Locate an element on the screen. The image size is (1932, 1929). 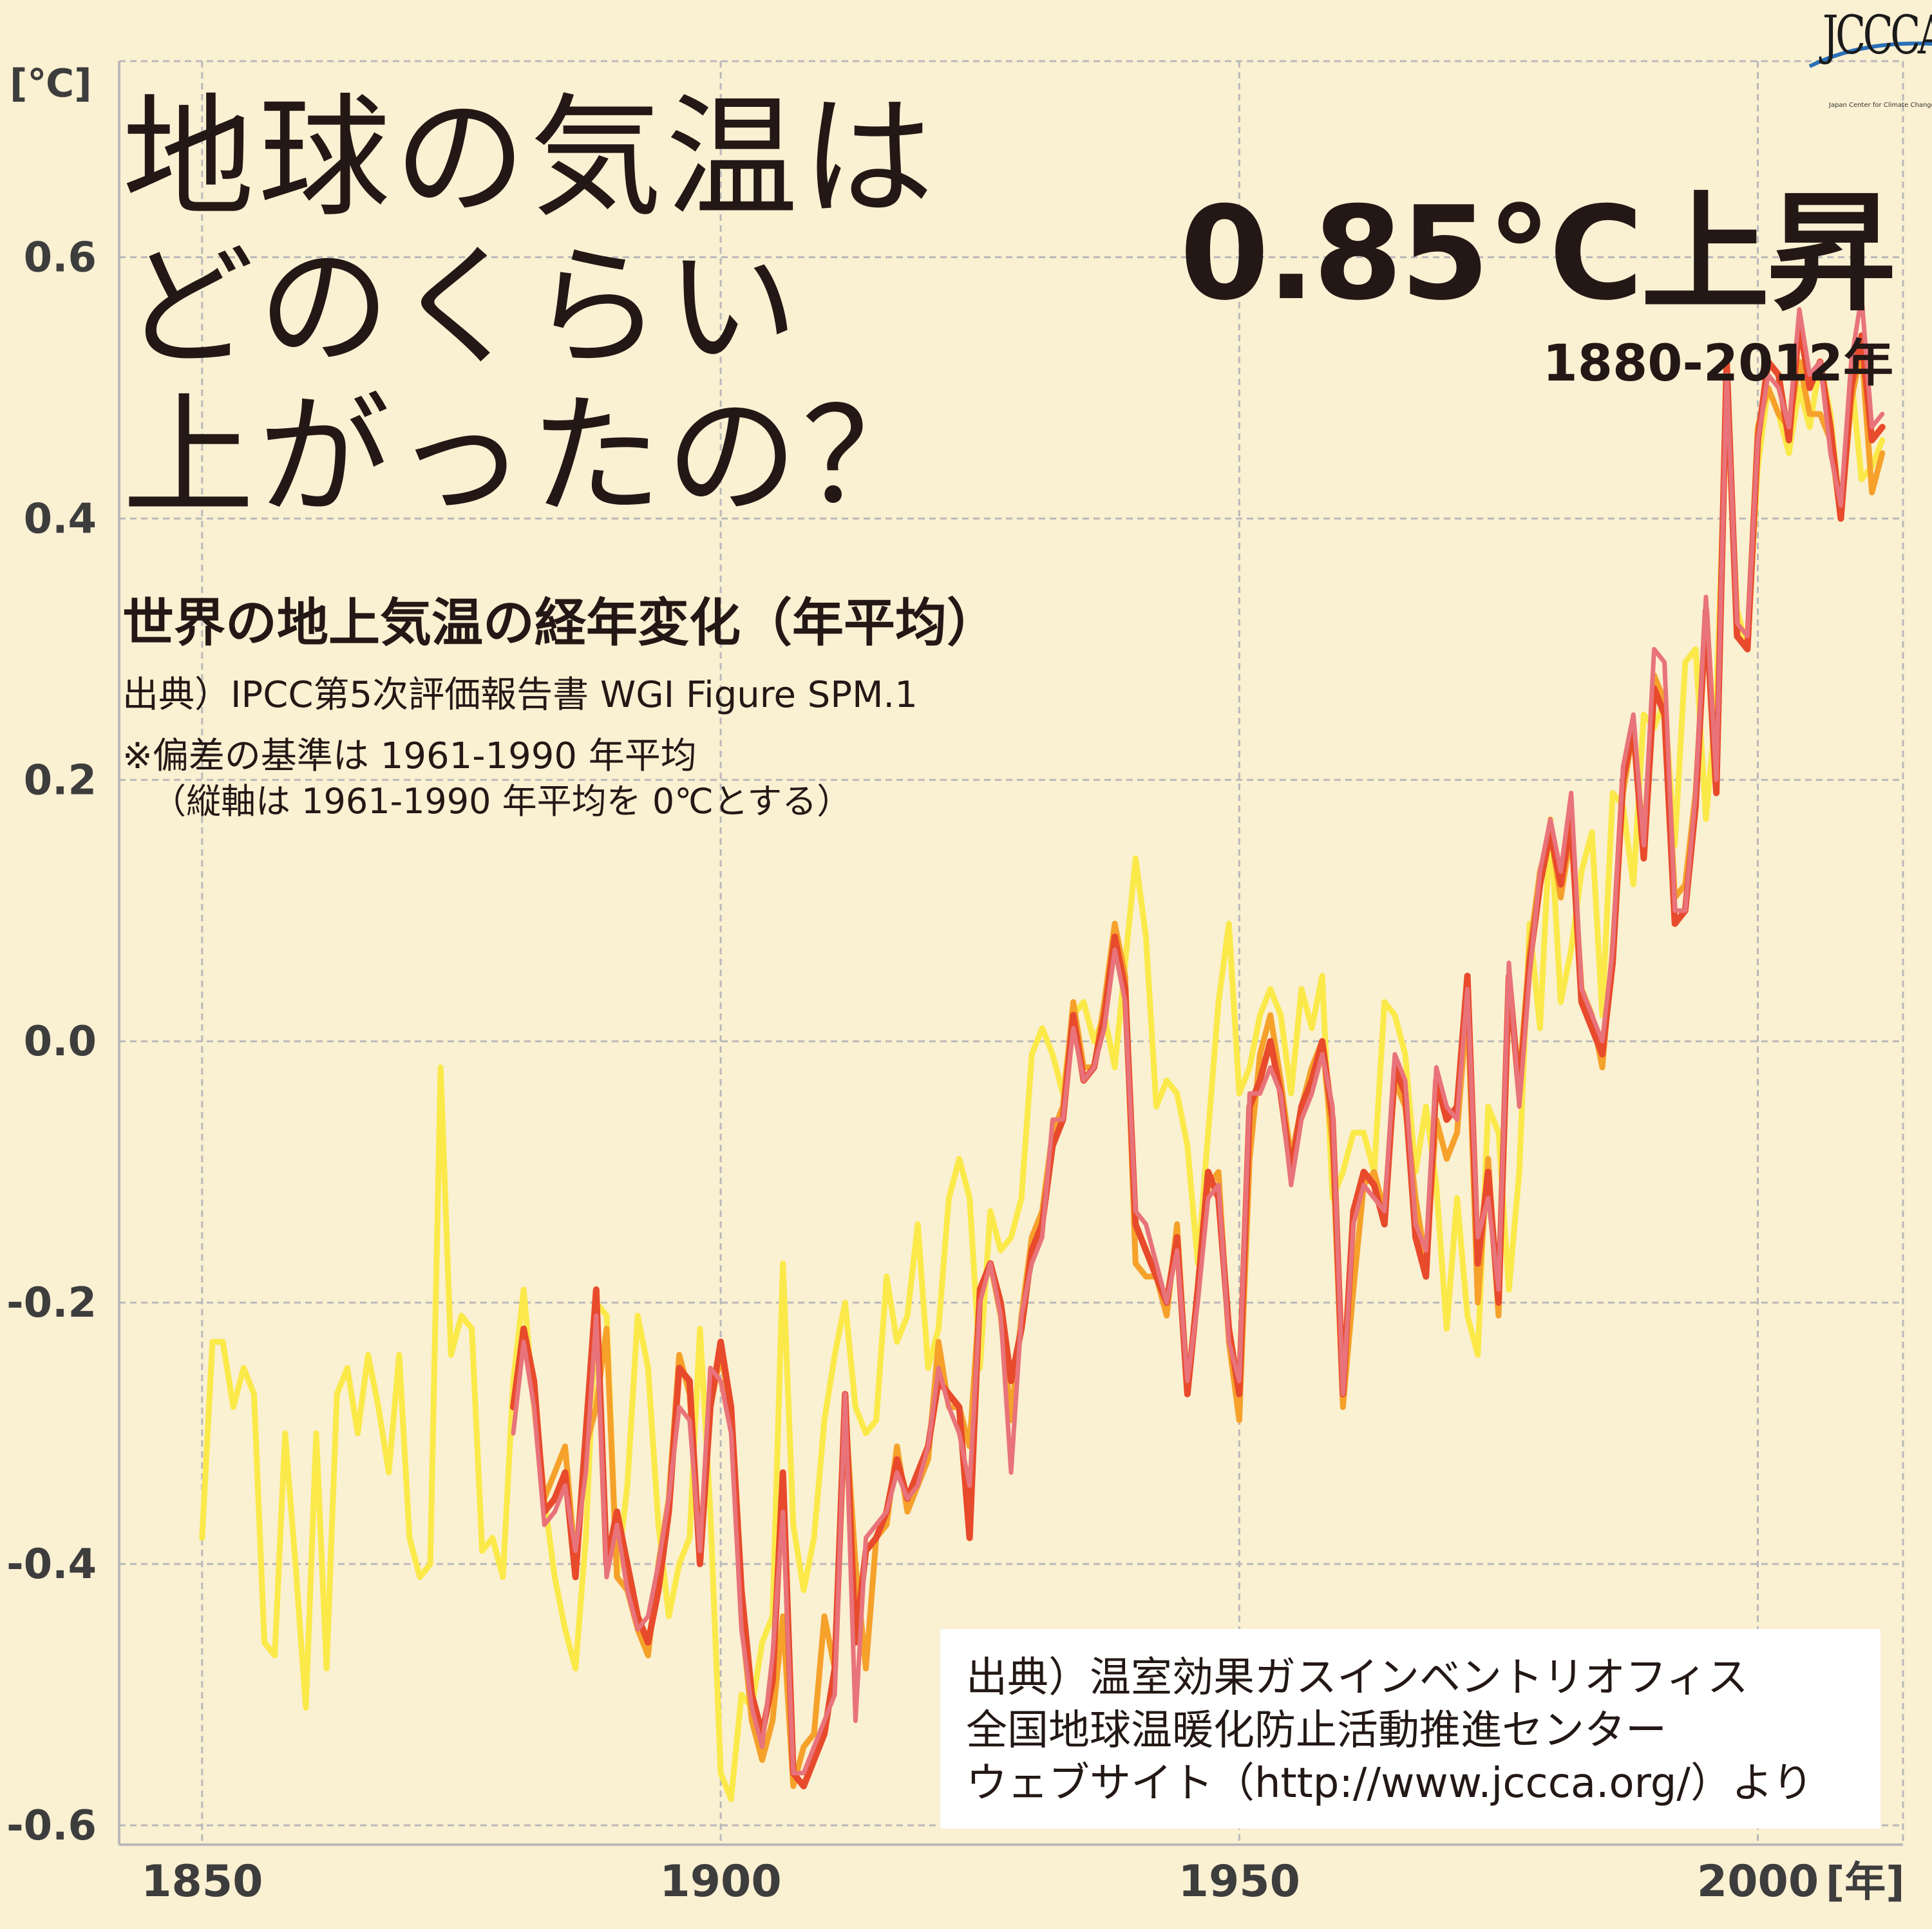
baseline-note: ※偏差の基準は 1961-1990 年平均 is located at coordinates (410, 756).